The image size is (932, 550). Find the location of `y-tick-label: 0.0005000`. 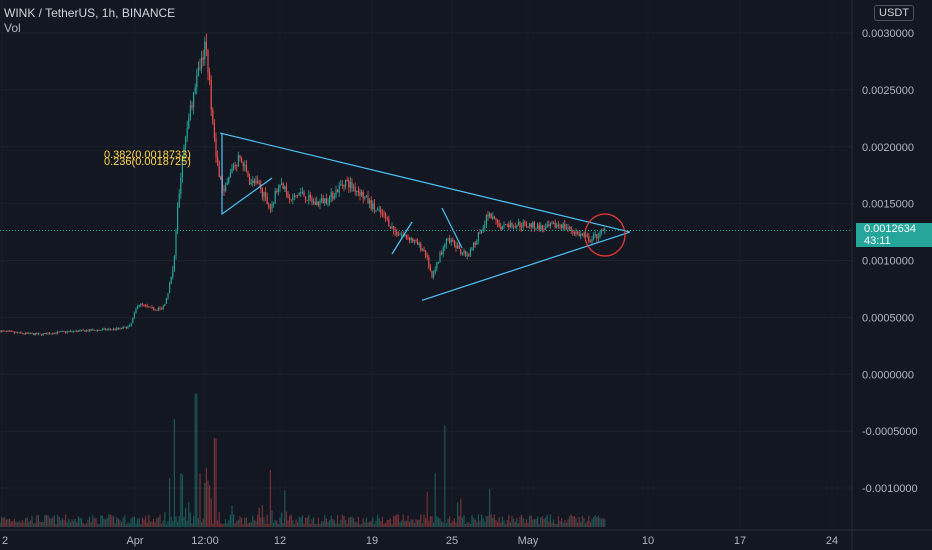

y-tick-label: 0.0005000 is located at coordinates (888, 318).